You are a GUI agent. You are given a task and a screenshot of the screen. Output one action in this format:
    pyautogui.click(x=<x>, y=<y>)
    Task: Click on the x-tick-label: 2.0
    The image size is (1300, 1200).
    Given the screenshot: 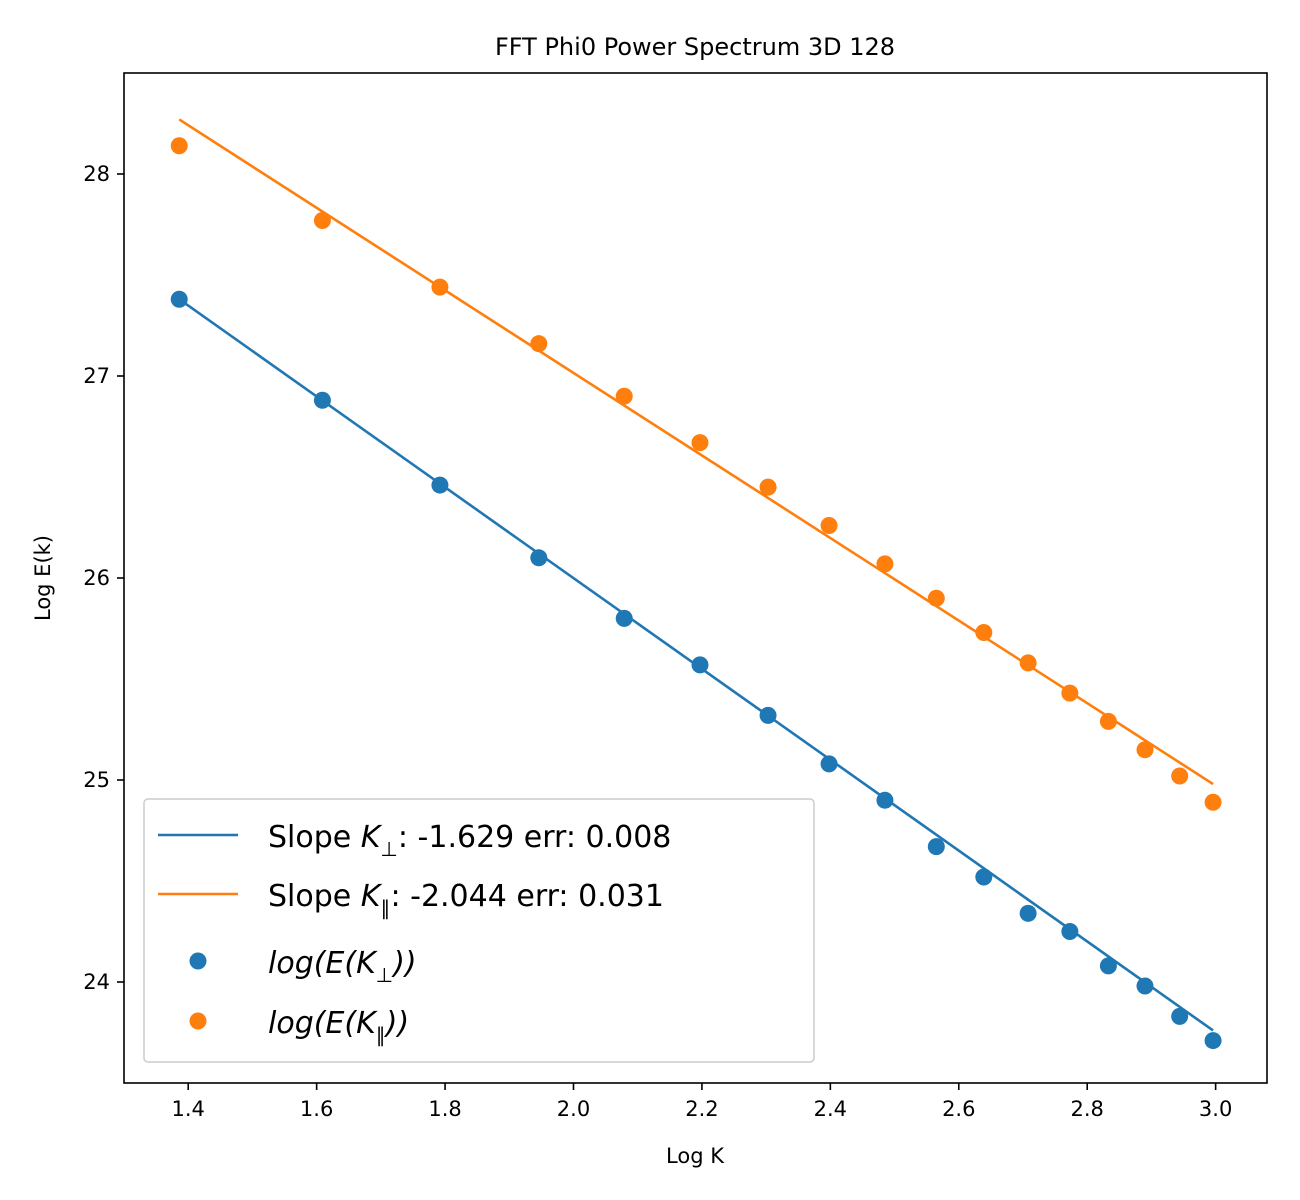 What is the action you would take?
    pyautogui.click(x=573, y=1109)
    